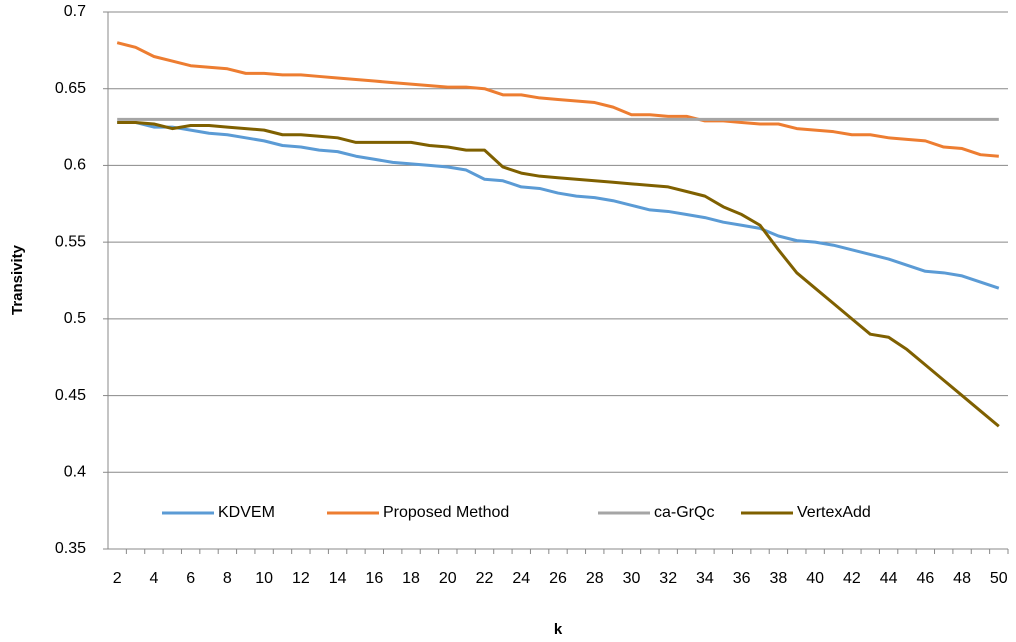  I want to click on y-tick-label: 0.7, so click(75, 11).